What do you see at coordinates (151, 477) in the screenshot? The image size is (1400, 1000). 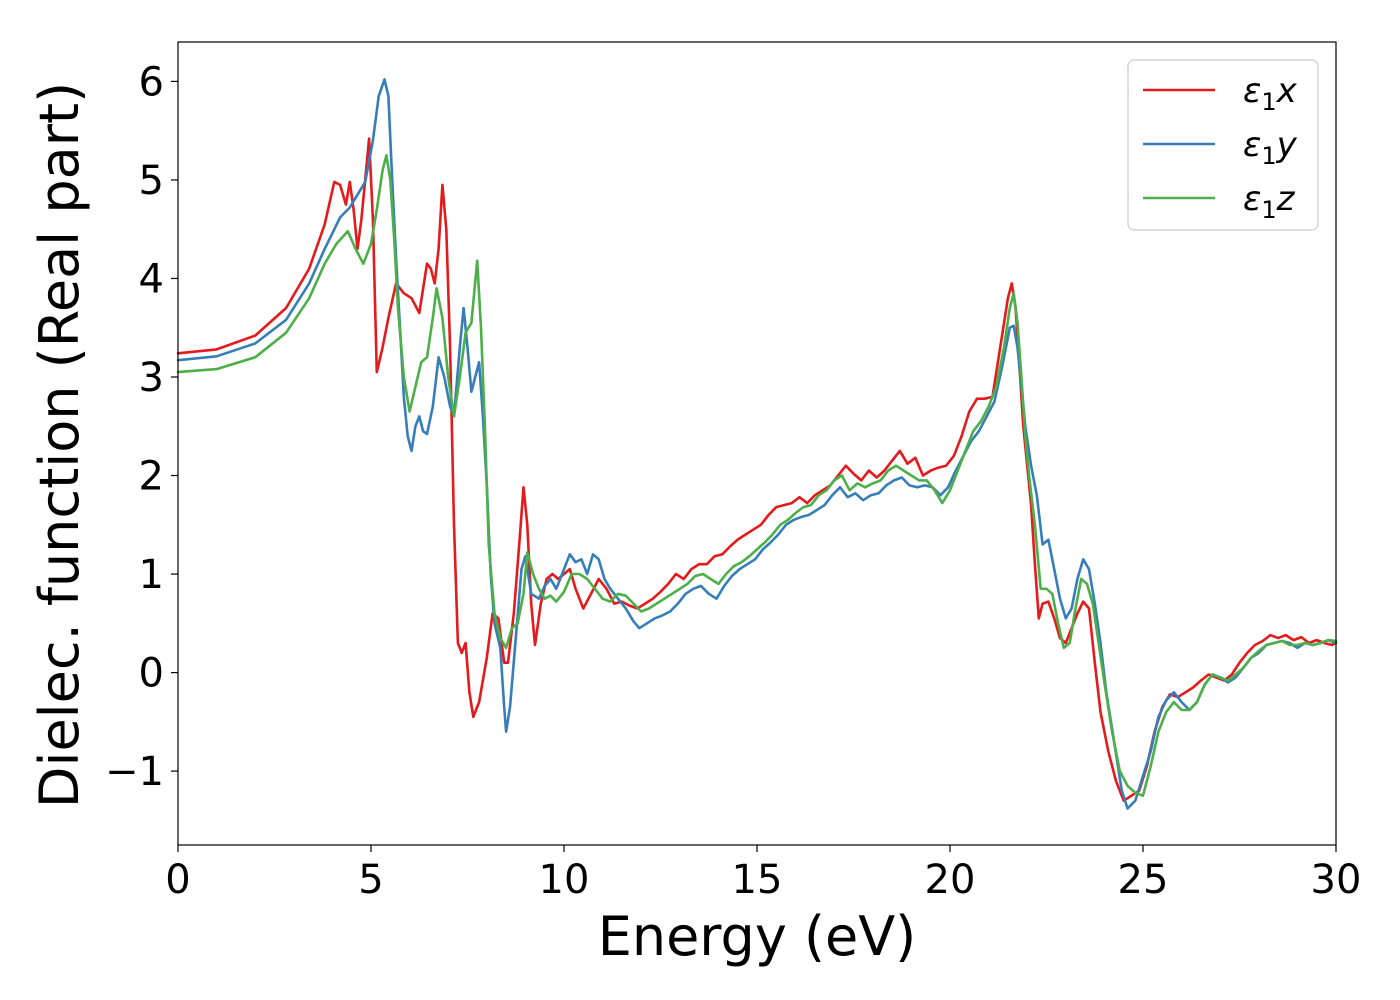 I see `y-tick-label: 2` at bounding box center [151, 477].